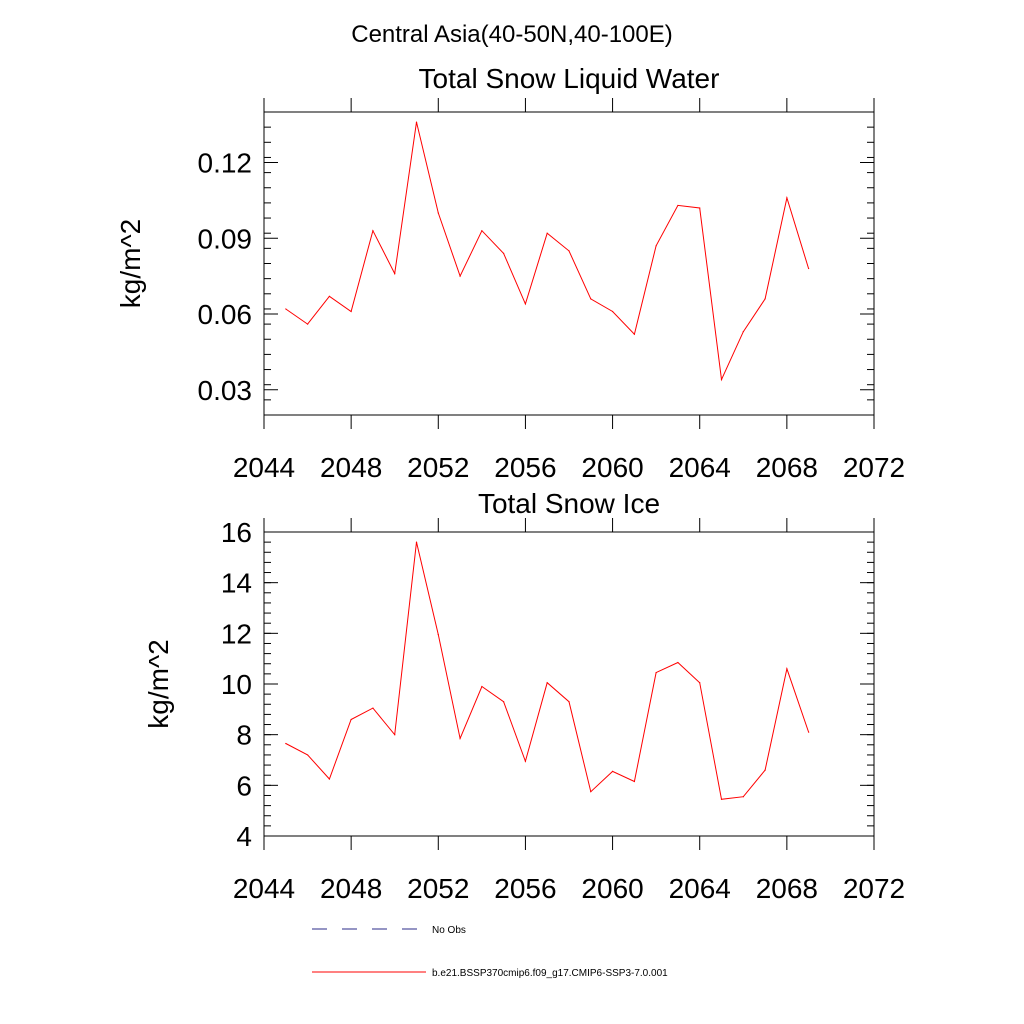  Describe the element at coordinates (512, 34) in the screenshot. I see `figure-title: Central Asia(40-50N,40-100E)` at that location.